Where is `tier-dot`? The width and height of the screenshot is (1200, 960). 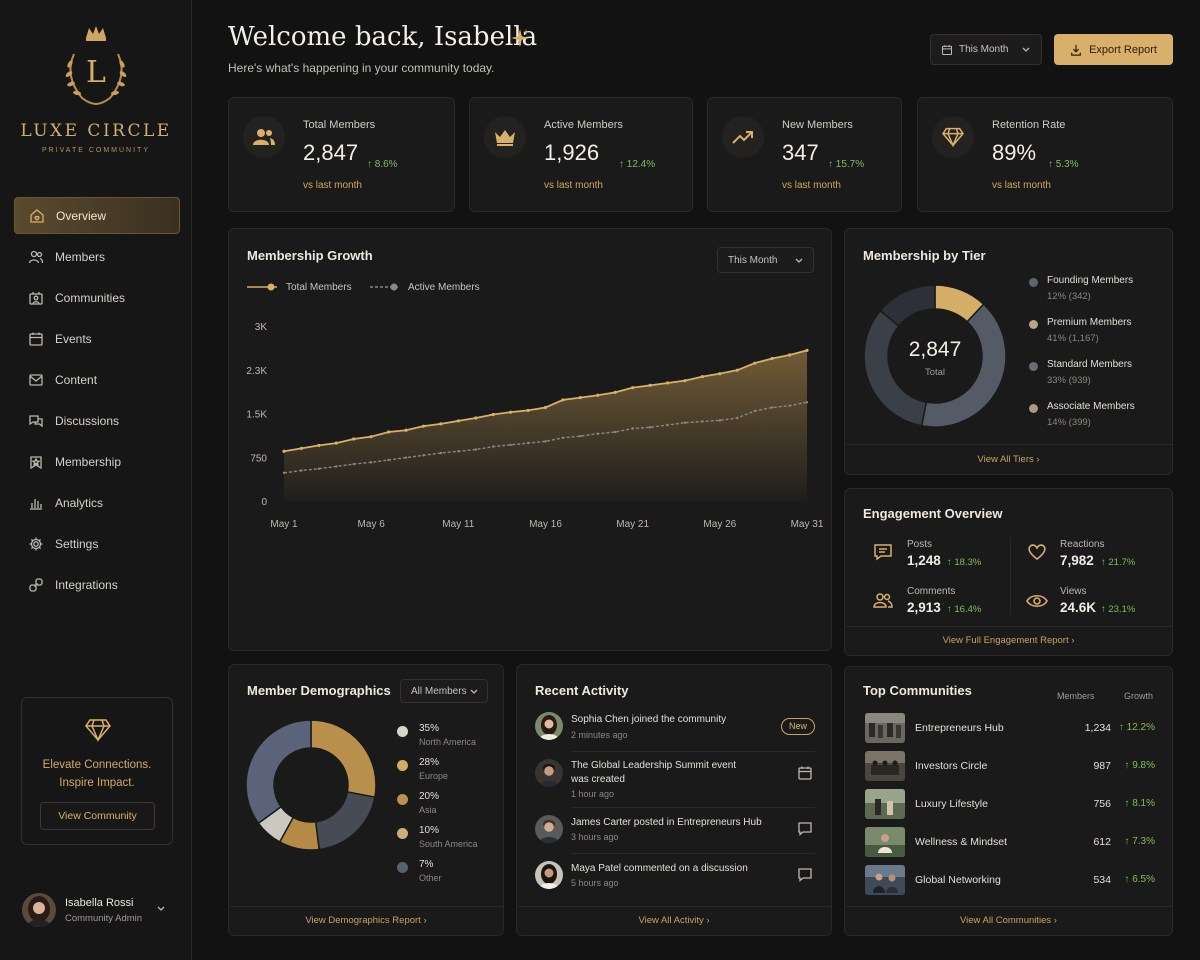 tier-dot is located at coordinates (1033, 324).